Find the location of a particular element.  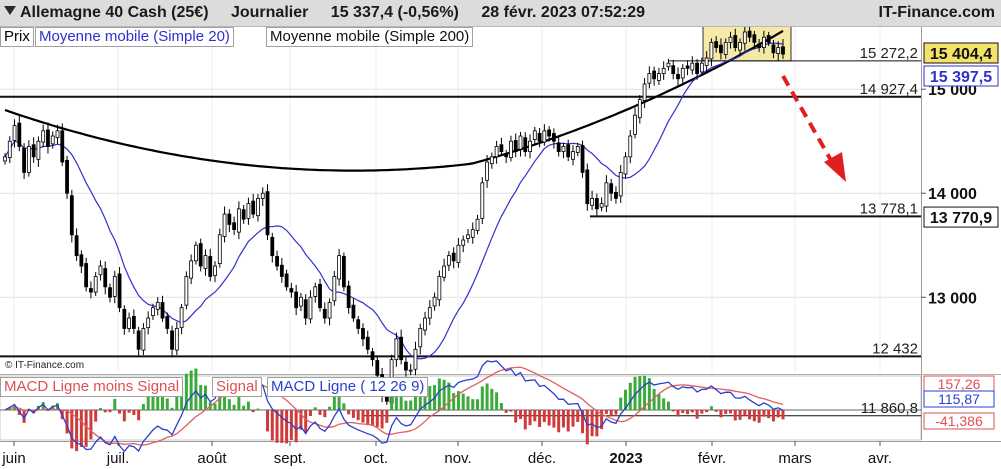

legend-ma20: Moyenne mobile (Simple 20) is located at coordinates (134, 37).